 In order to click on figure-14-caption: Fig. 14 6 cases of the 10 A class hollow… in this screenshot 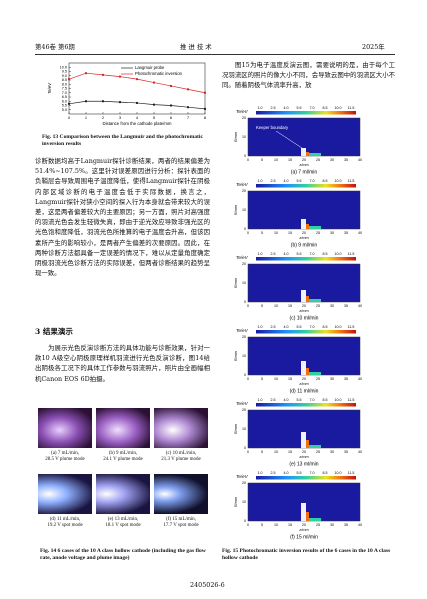, I will do `click(123, 555)`.